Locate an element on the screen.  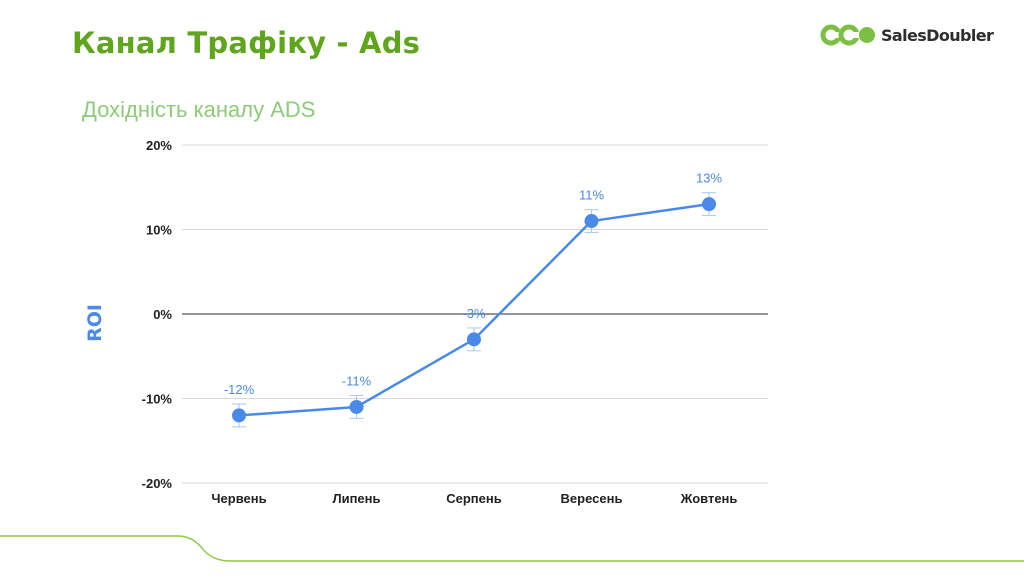
y-tick-label: 10% is located at coordinates (159, 230).